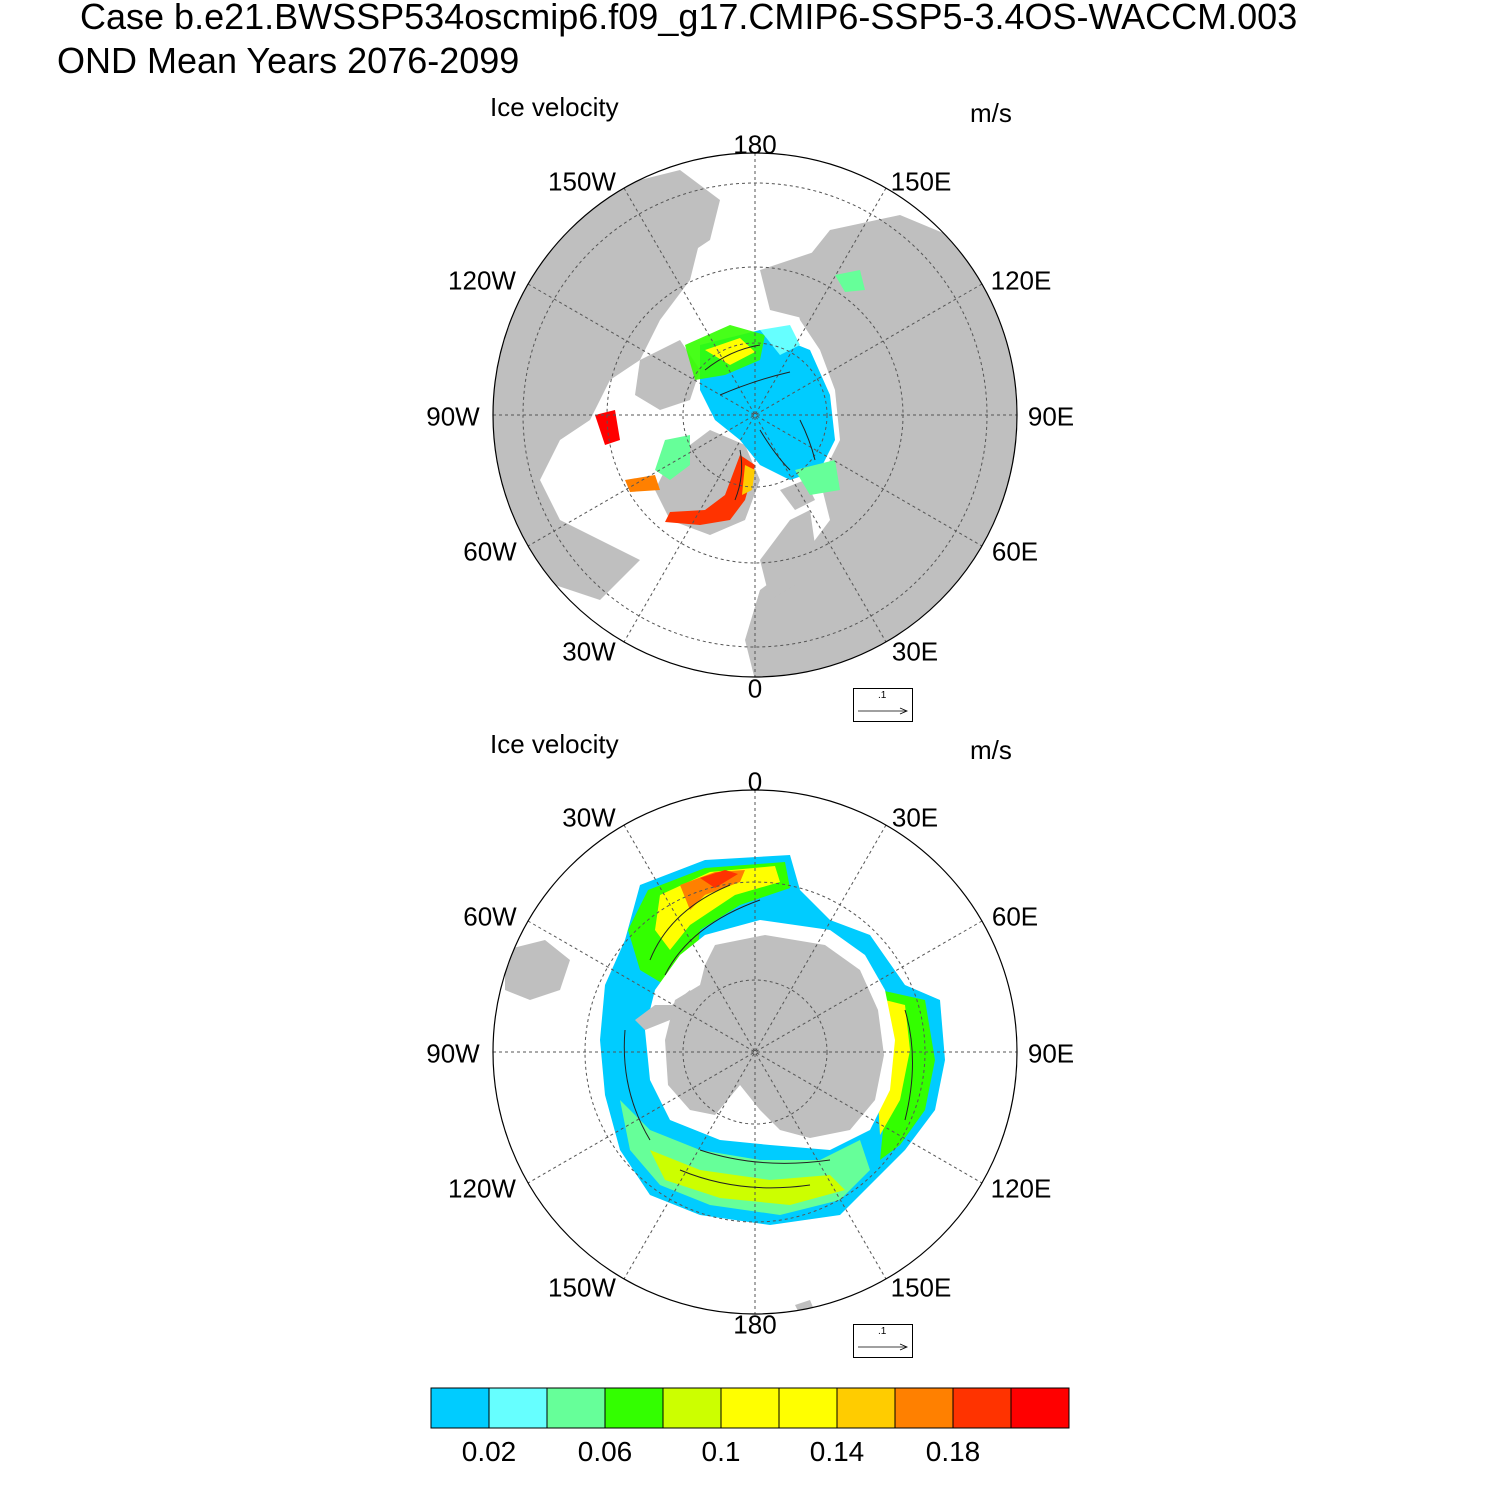  What do you see at coordinates (755, 688) in the screenshot?
I see `nh-lon-label: 0` at bounding box center [755, 688].